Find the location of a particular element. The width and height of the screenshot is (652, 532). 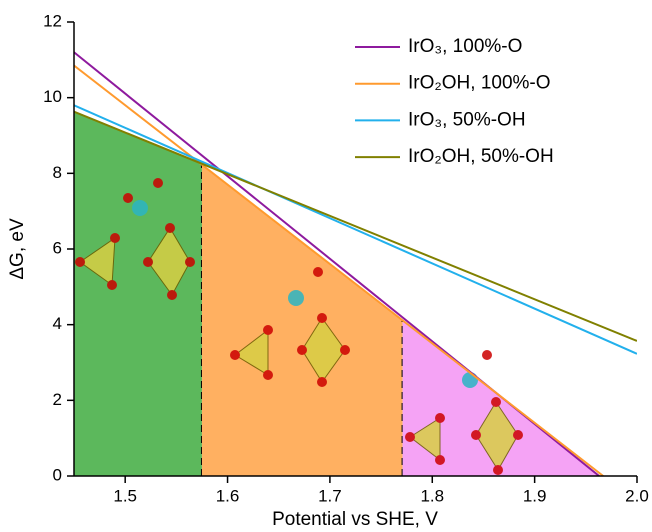

legend-label: IrO₃, 100%-O is located at coordinates (465, 46).